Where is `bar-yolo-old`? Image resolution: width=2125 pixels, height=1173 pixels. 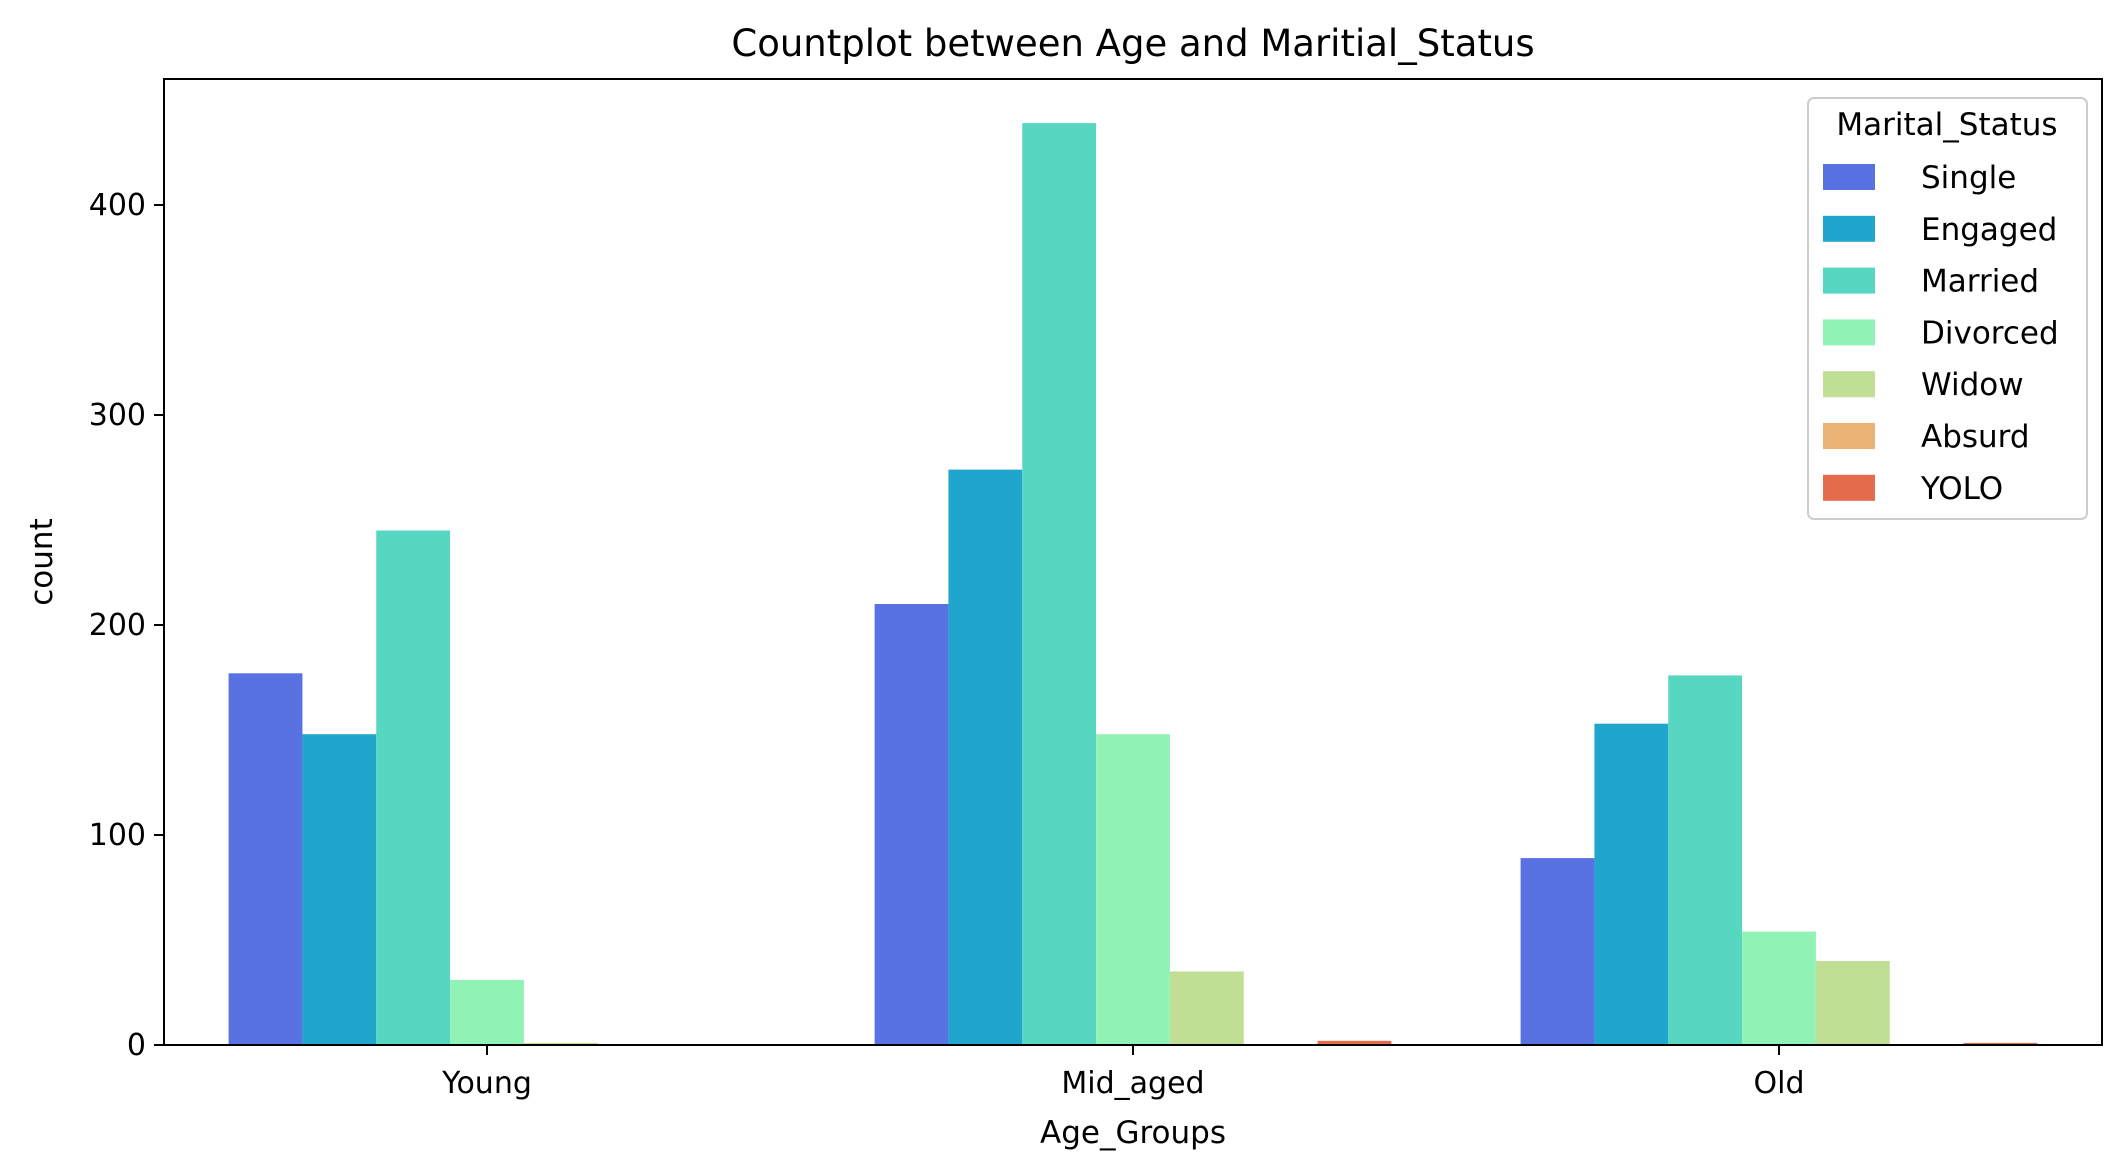 bar-yolo-old is located at coordinates (2000, 1043).